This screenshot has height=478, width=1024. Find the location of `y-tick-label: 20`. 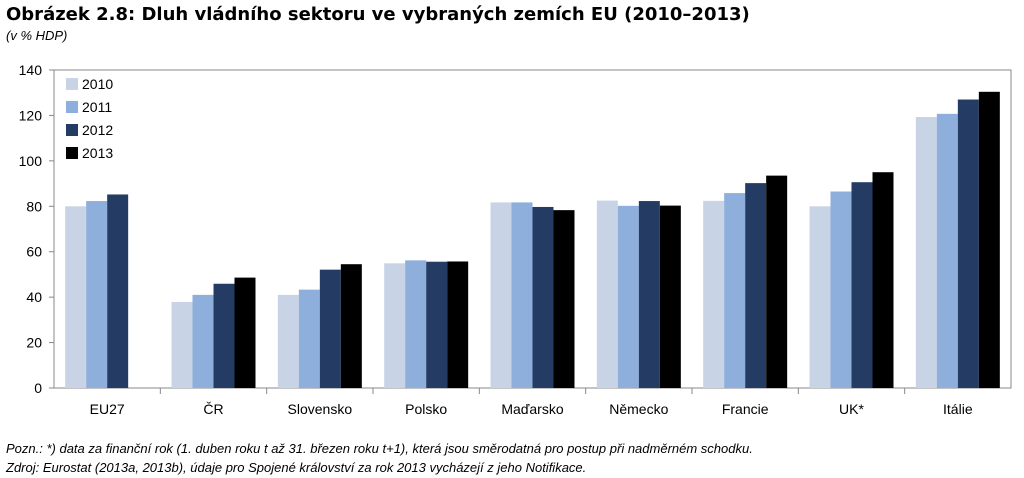

y-tick-label: 20 is located at coordinates (34, 343).